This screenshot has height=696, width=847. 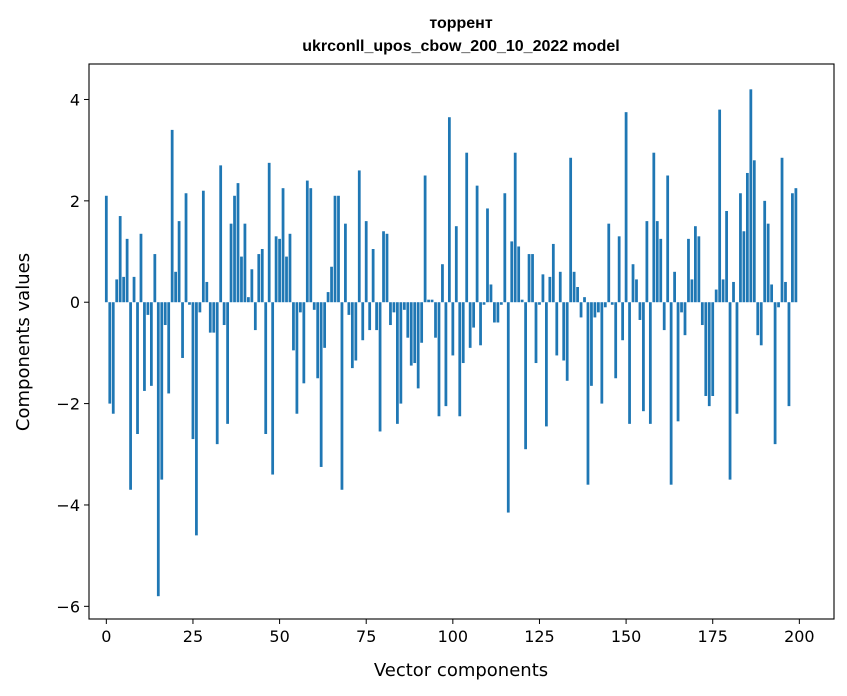 What do you see at coordinates (539, 636) in the screenshot?
I see `x-tick-label: 125` at bounding box center [539, 636].